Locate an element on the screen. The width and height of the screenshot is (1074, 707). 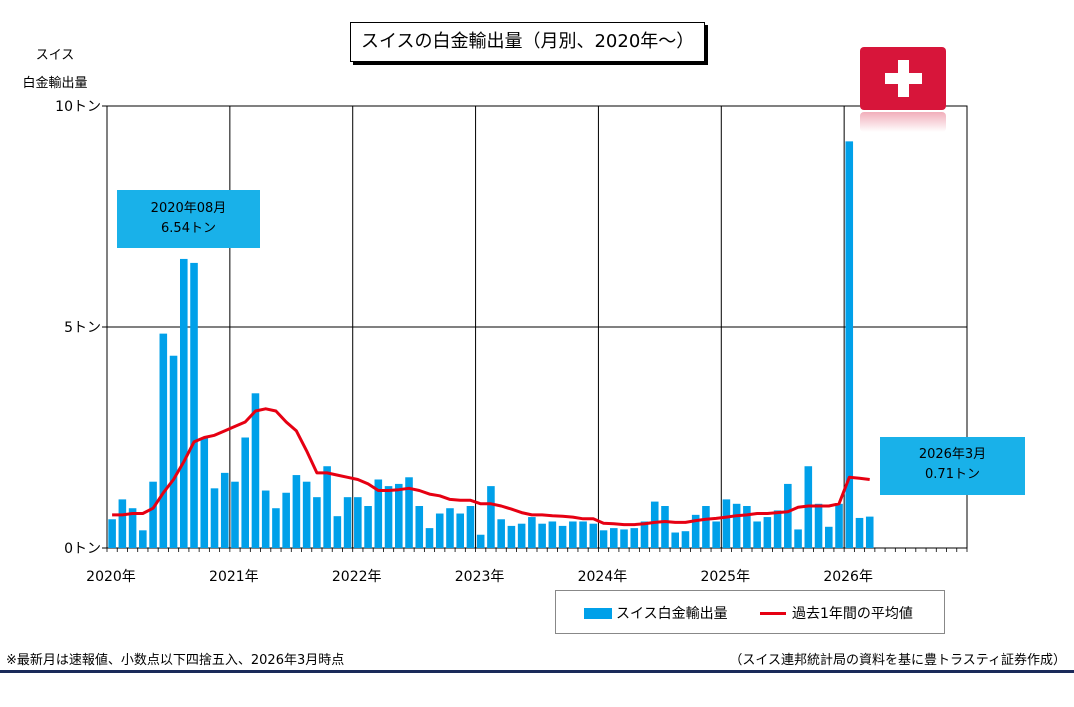
peak-callout-date: 2020年08月 is located at coordinates (188, 208).